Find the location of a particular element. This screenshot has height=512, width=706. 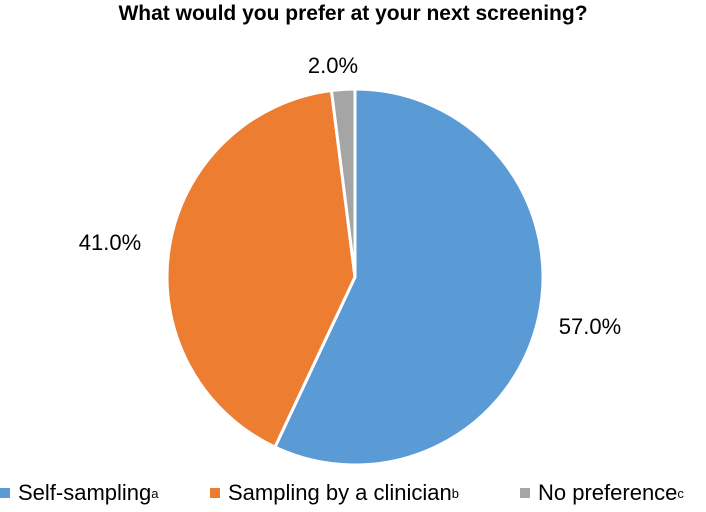

legend-sup-sampling-by-clinician: b is located at coordinates (455, 493).